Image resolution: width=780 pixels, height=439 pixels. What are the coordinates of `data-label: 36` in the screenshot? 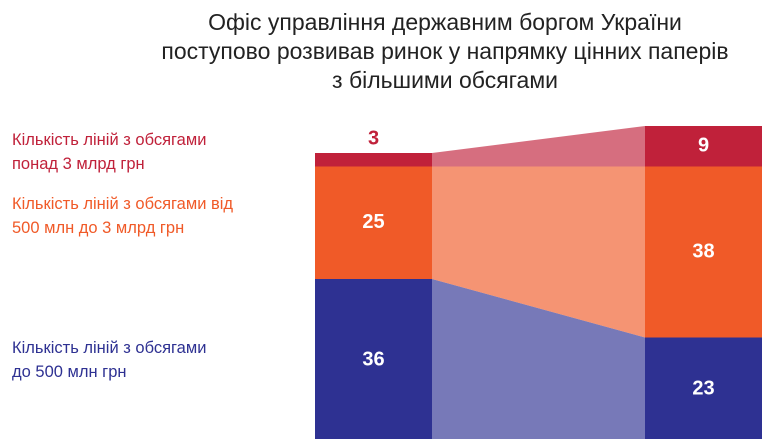 It's located at (373, 359).